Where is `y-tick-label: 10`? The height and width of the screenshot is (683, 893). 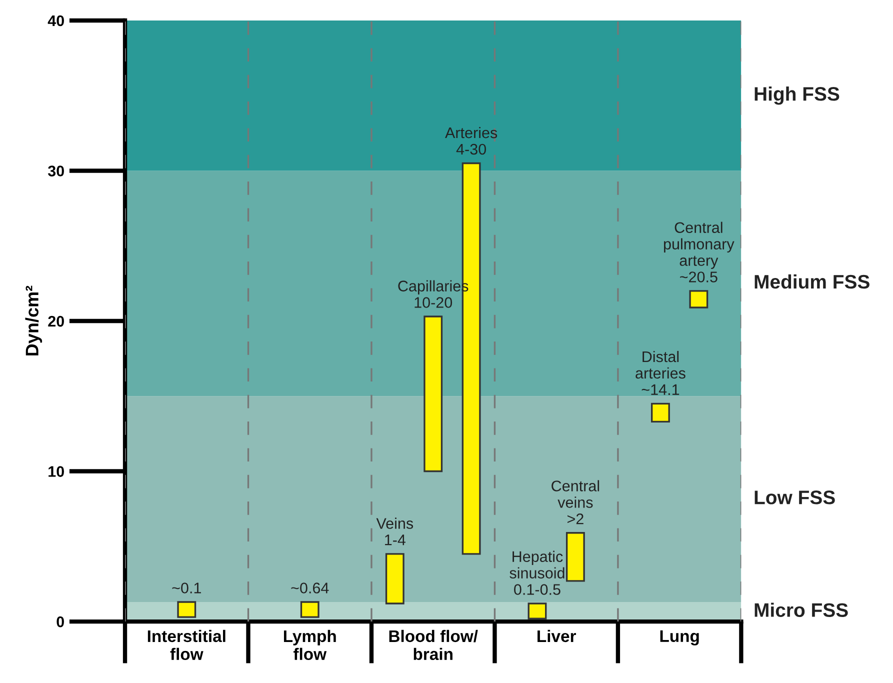
y-tick-label: 10 is located at coordinates (56, 471).